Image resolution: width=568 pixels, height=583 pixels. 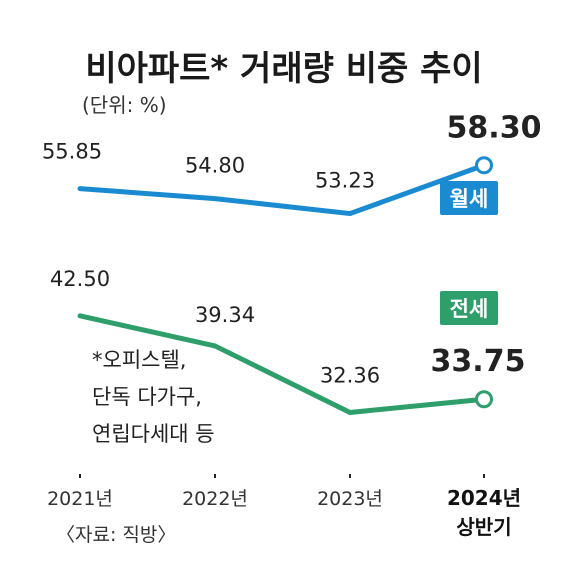 What do you see at coordinates (153, 434) in the screenshot?
I see `footnote-line-3: 연립다세대 등` at bounding box center [153, 434].